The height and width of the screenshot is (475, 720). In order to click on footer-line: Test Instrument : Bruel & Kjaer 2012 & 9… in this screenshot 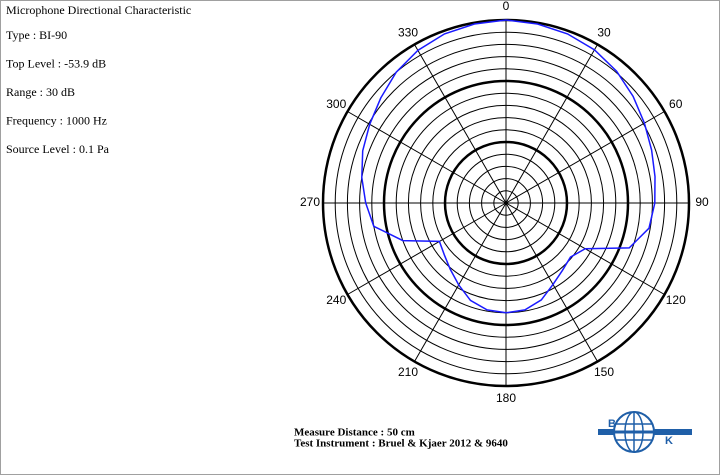, I will do `click(401, 444)`.